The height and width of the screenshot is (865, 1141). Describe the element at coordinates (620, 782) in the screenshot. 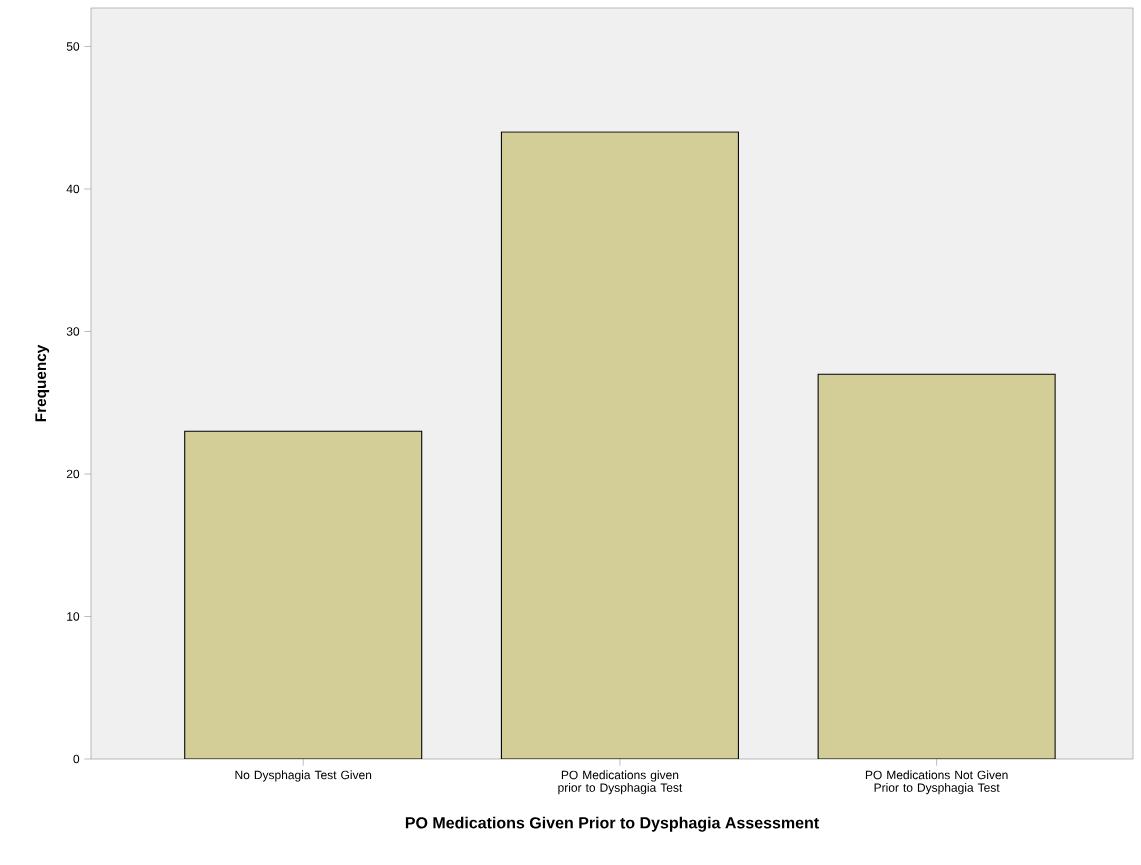

I see `x-tick-label: PO Medications given prior to Dysphagia Test` at that location.